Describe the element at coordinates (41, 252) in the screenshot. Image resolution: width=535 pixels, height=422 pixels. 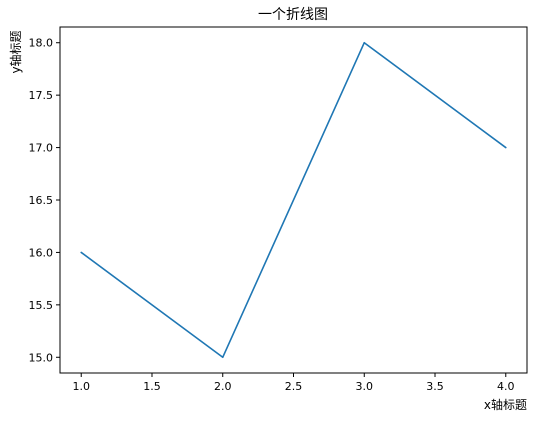
I see `y-tick-label: 16.0` at that location.